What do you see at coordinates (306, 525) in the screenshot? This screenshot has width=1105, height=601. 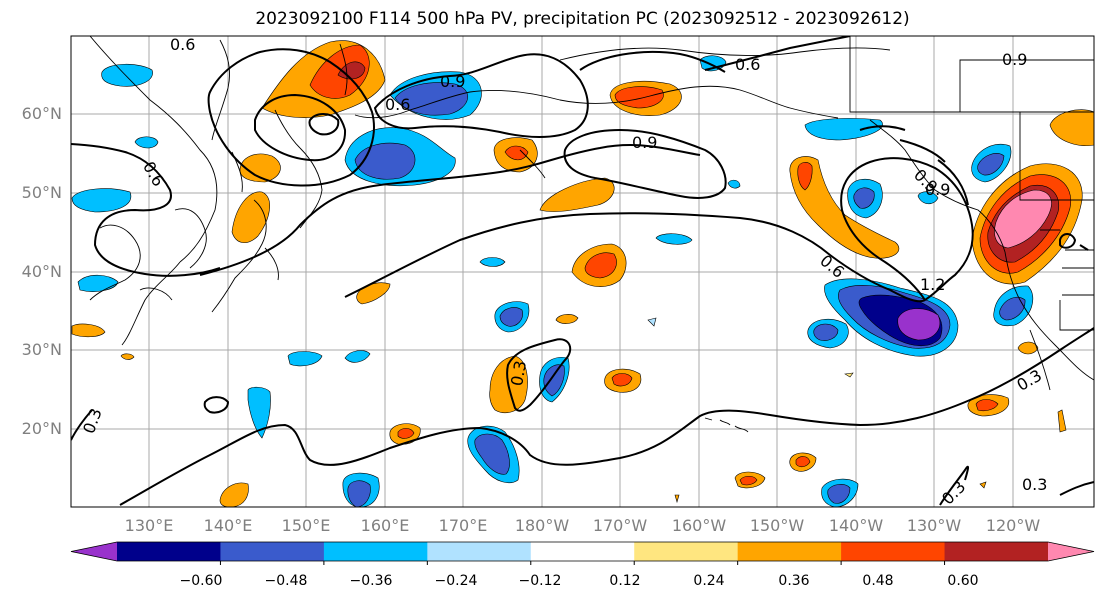 I see `lon-label: 150°E` at bounding box center [306, 525].